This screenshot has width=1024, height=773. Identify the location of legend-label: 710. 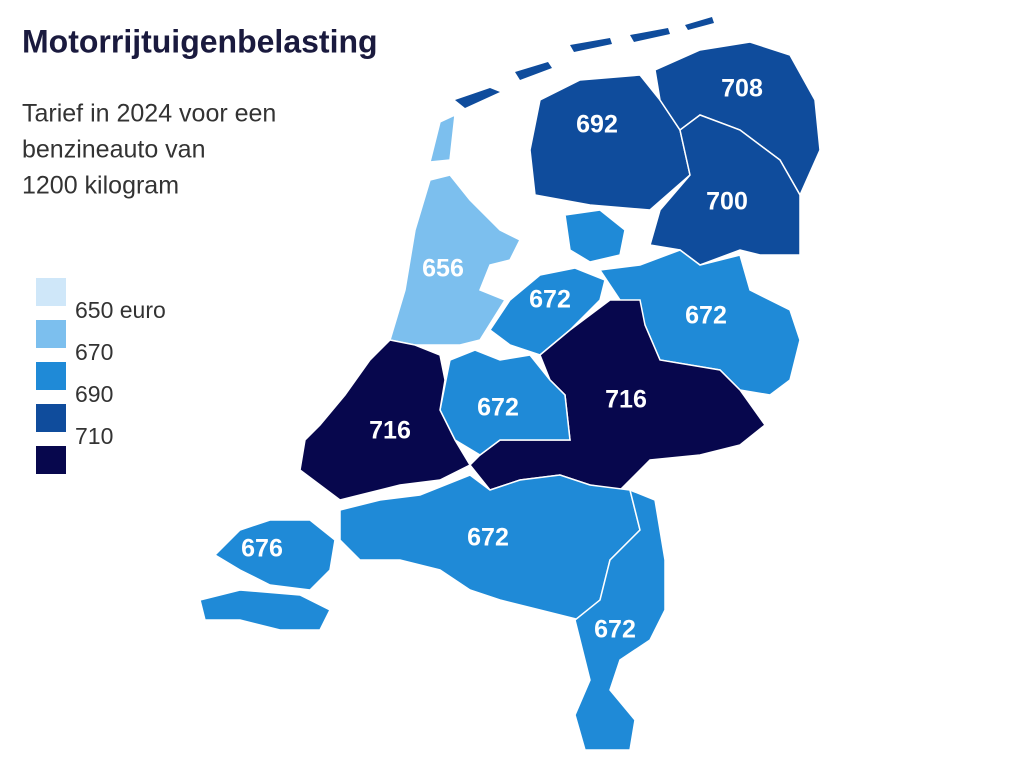
(94, 436).